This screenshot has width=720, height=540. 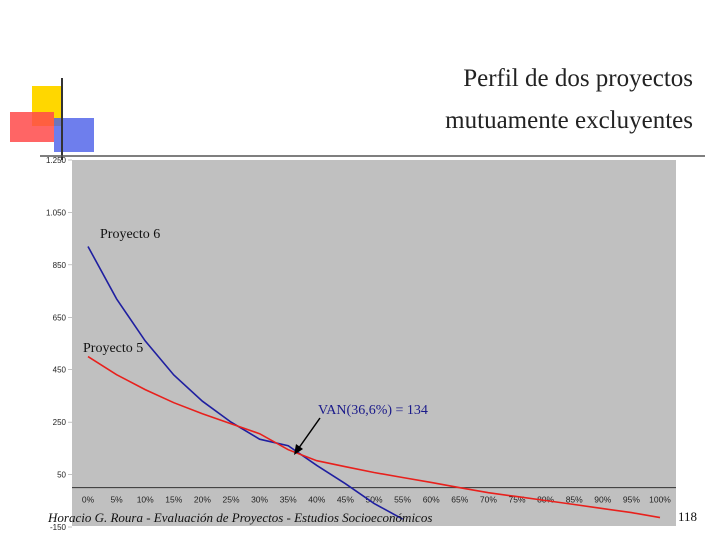 I want to click on x-tick-label: 95%, so click(x=631, y=500).